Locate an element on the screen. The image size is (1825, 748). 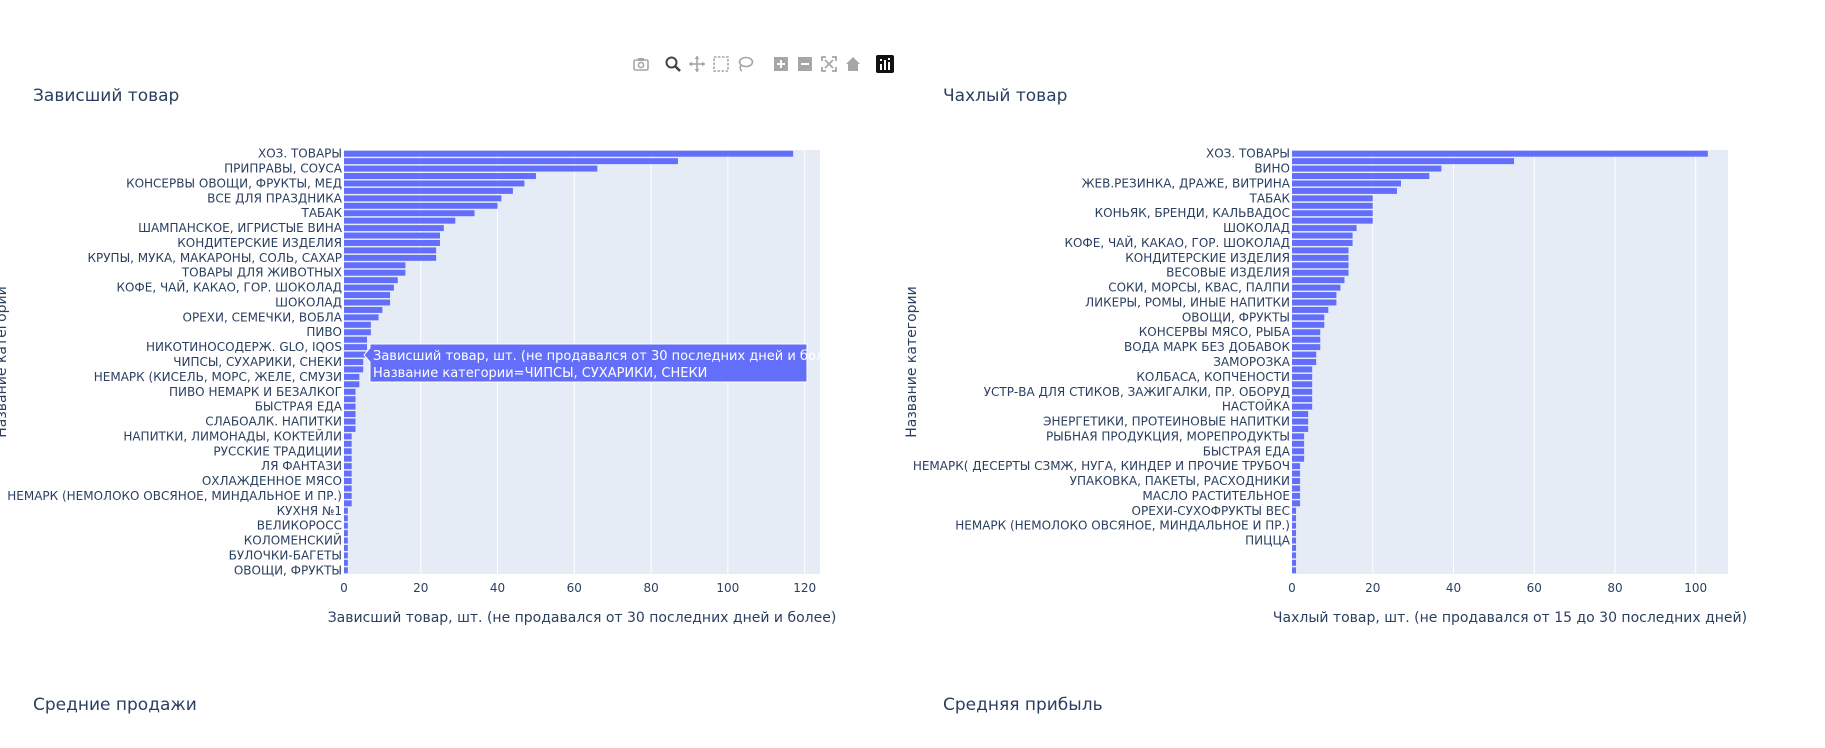
zoom-icon is located at coordinates (673, 64).